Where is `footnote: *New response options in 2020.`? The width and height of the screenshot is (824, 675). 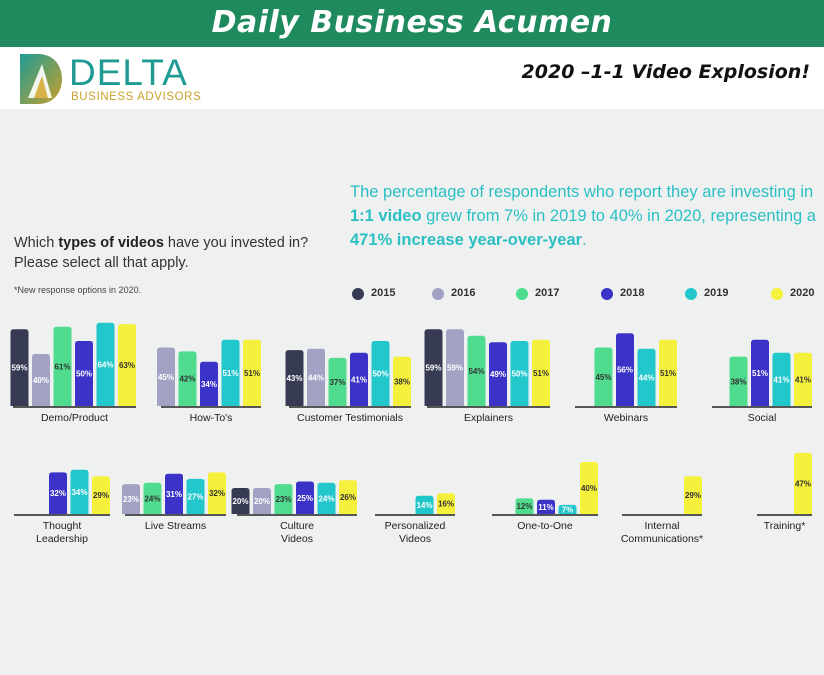
footnote: *New response options in 2020. is located at coordinates (78, 290).